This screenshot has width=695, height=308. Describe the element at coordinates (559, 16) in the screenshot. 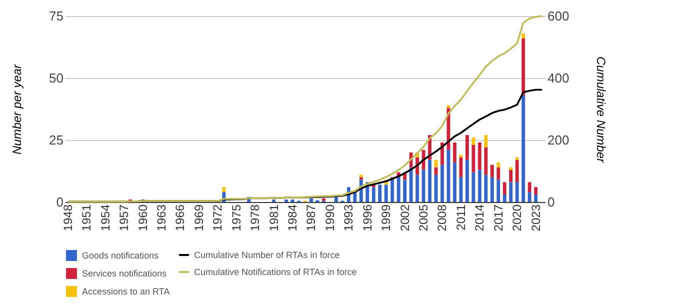

I see `y2-tick-label: 600` at that location.